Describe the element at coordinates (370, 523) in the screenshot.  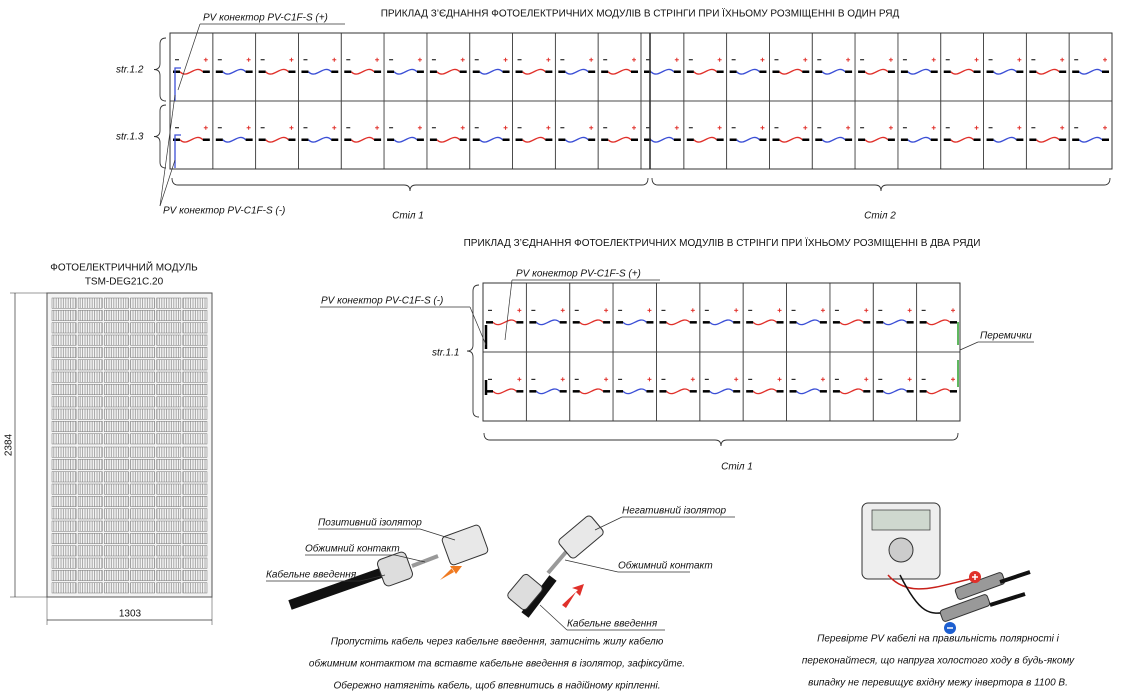
I see `part-label: Позитивний ізолятор` at that location.